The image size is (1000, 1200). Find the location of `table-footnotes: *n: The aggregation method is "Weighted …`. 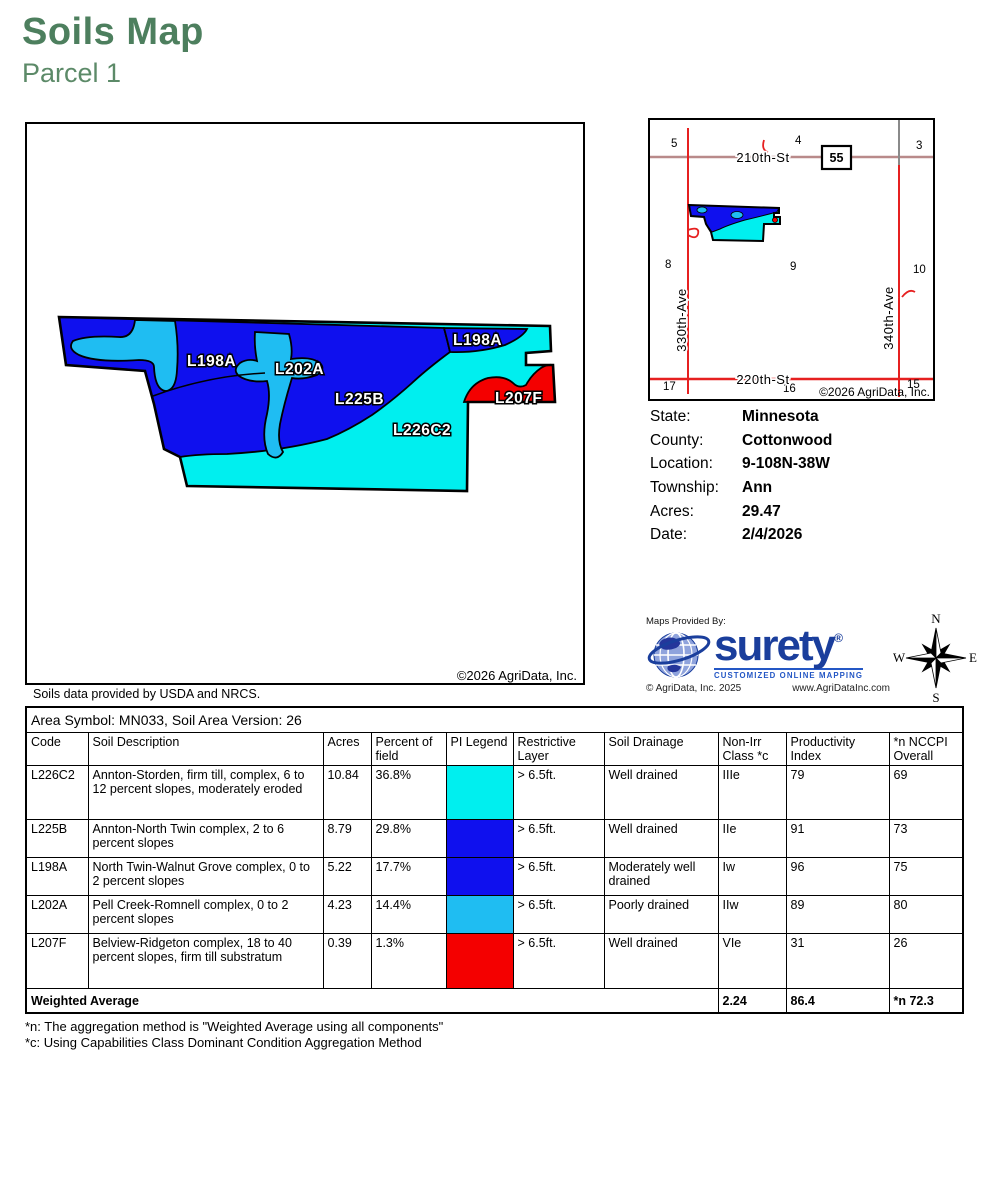

table-footnotes: *n: The aggregation method is "Weighted … is located at coordinates (234, 1035).